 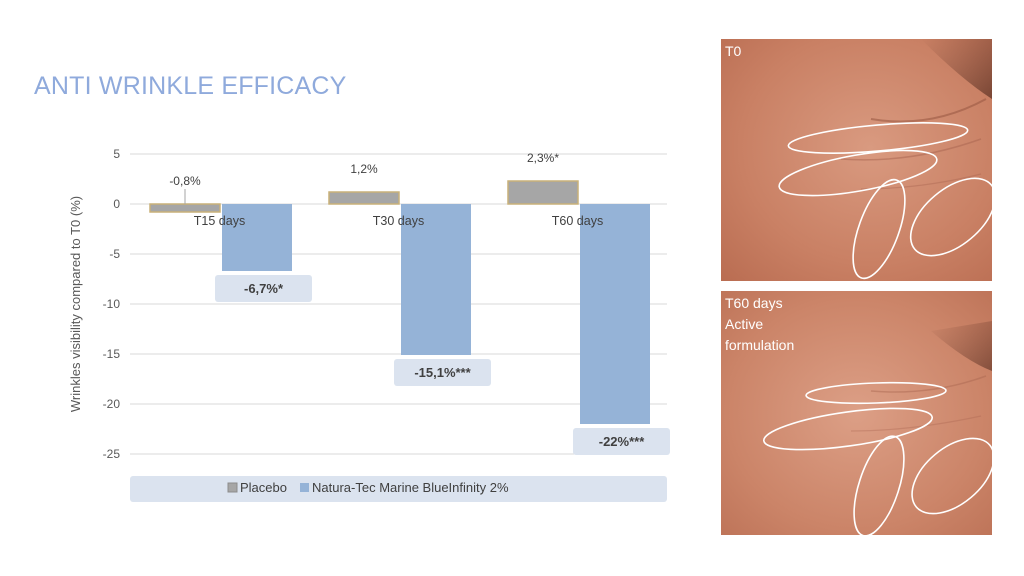 I want to click on y-tick-label: 5, so click(x=116, y=154).